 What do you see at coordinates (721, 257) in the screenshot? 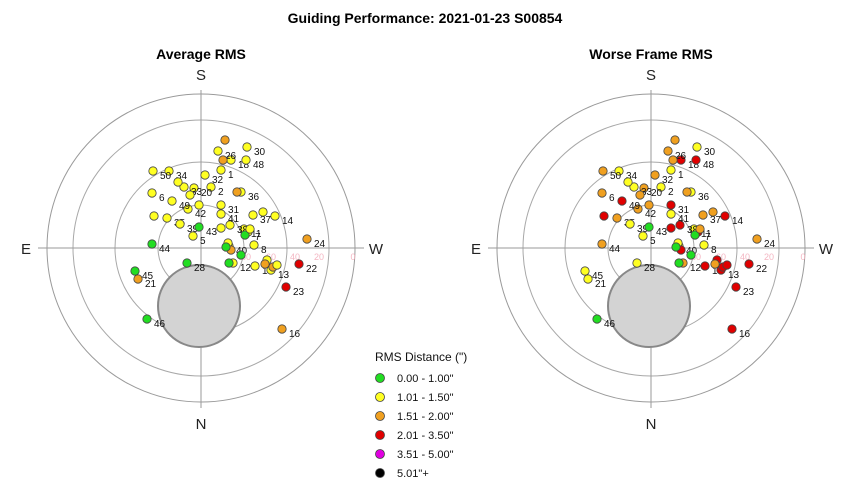
I see `radial-tick-label: 60` at bounding box center [721, 257].